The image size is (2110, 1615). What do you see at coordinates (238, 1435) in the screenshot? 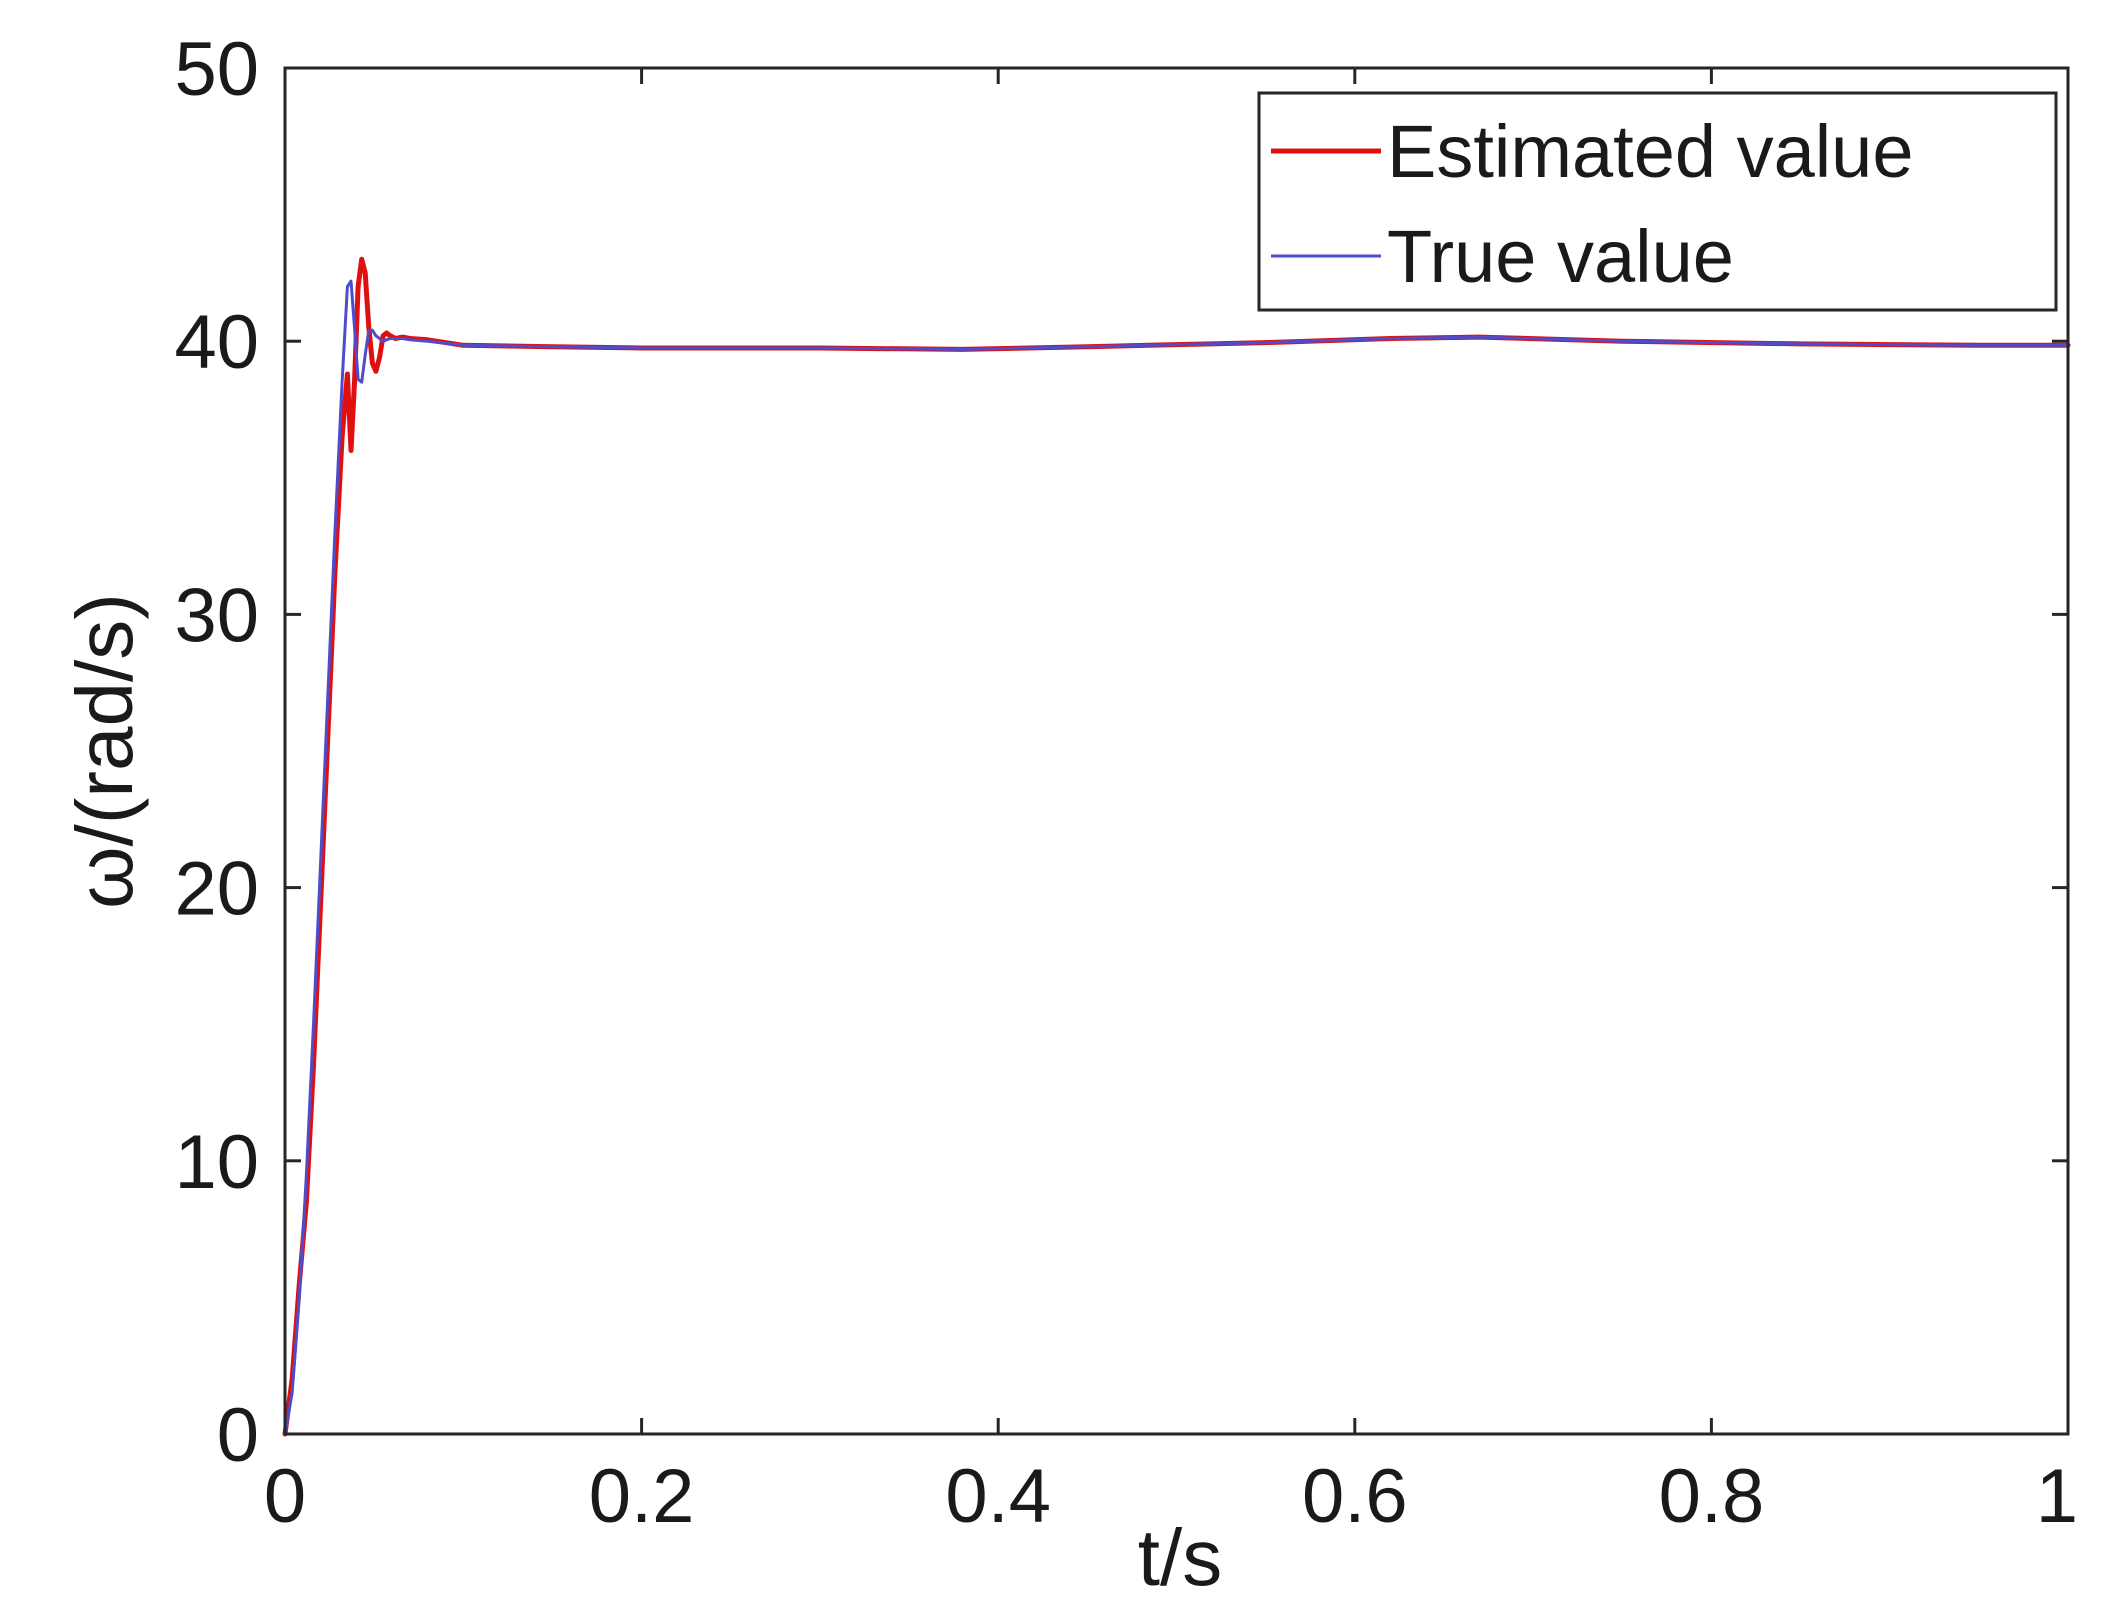
I see `y-tick-label: 0` at bounding box center [238, 1435].